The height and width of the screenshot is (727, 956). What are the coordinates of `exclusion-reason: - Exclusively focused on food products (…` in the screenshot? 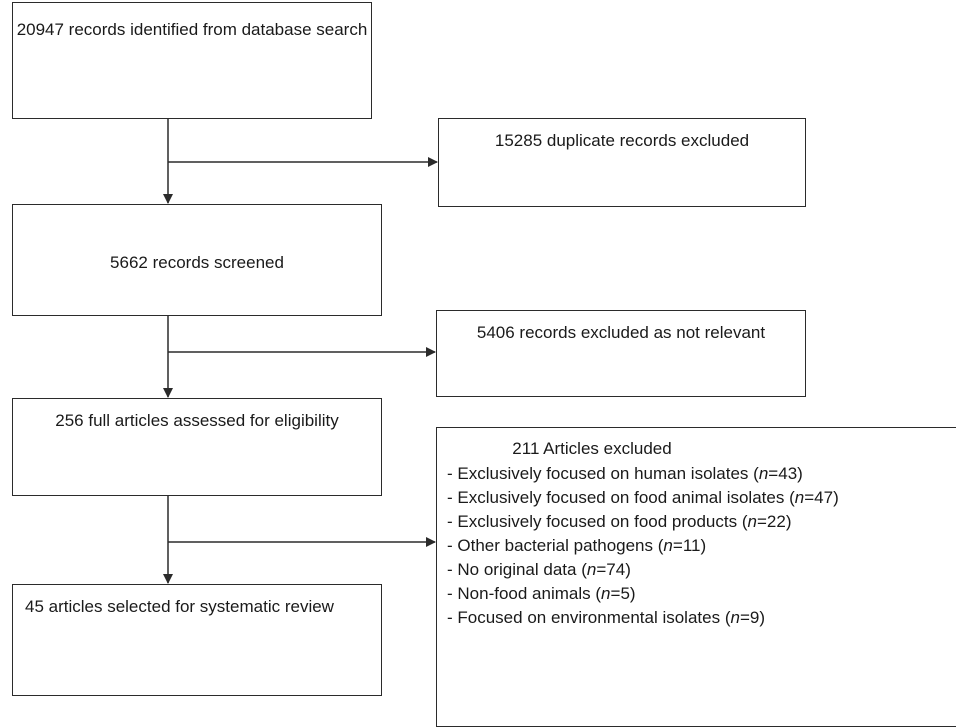 It's located at (619, 521).